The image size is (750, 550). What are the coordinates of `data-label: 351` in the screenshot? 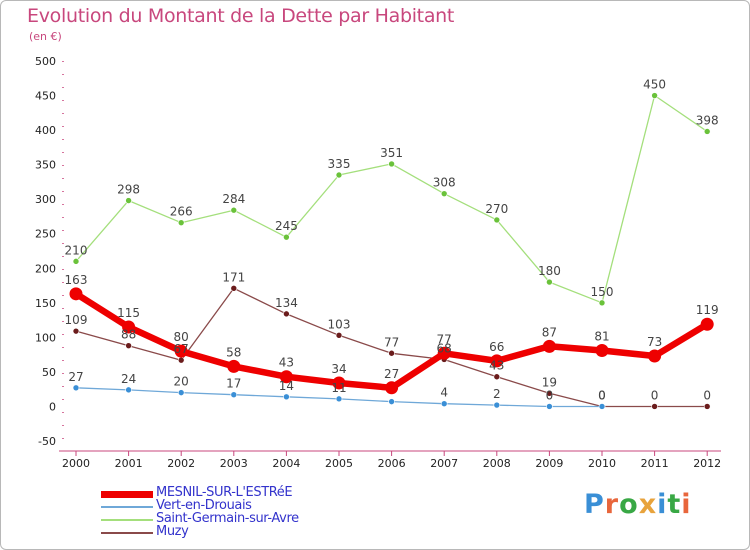 It's located at (391, 153).